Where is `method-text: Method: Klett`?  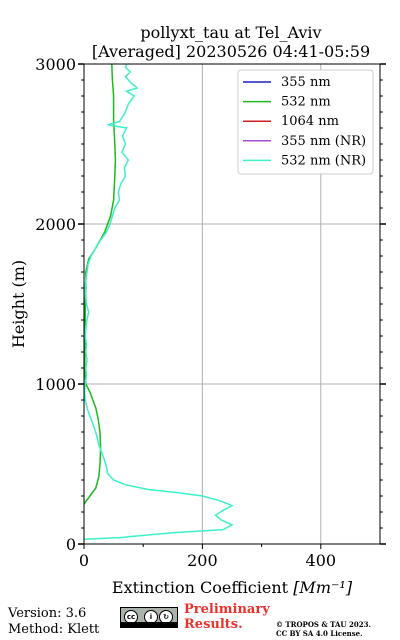
method-text: Method: Klett is located at coordinates (54, 629).